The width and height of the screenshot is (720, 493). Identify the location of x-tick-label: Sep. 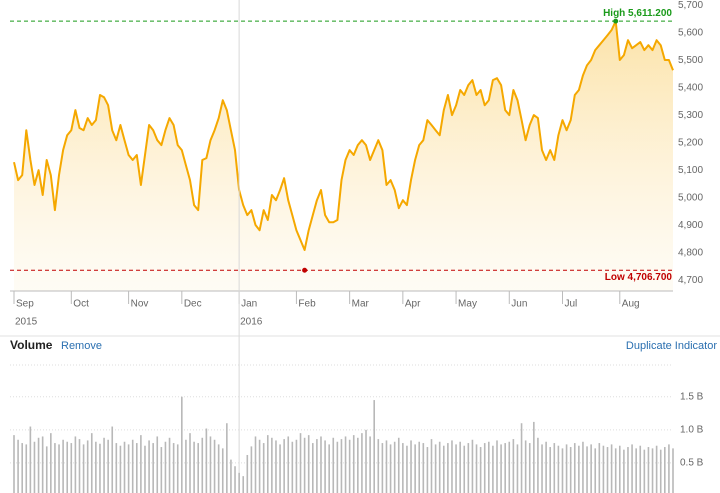
(25, 304).